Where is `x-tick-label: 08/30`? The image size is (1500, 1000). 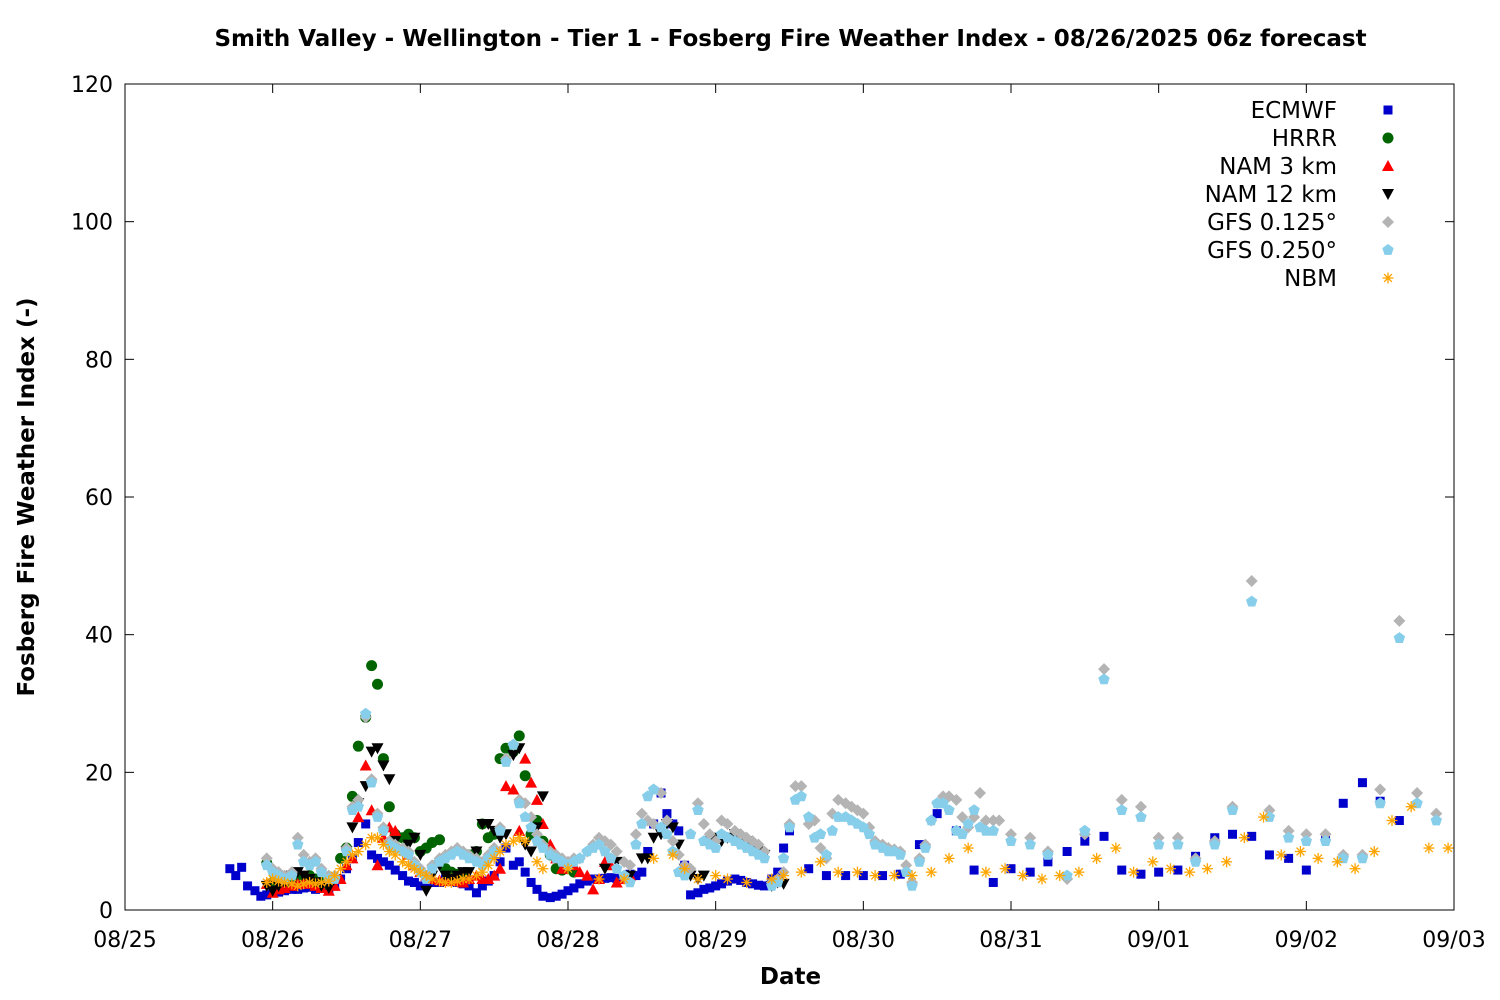 x-tick-label: 08/30 is located at coordinates (863, 940).